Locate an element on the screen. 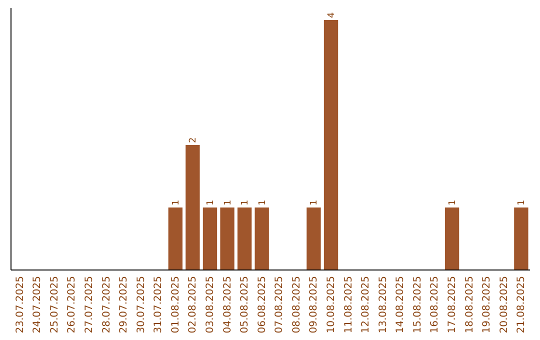 The height and width of the screenshot is (340, 540). x-tick-label: 24.07.2025 is located at coordinates (38, 305).